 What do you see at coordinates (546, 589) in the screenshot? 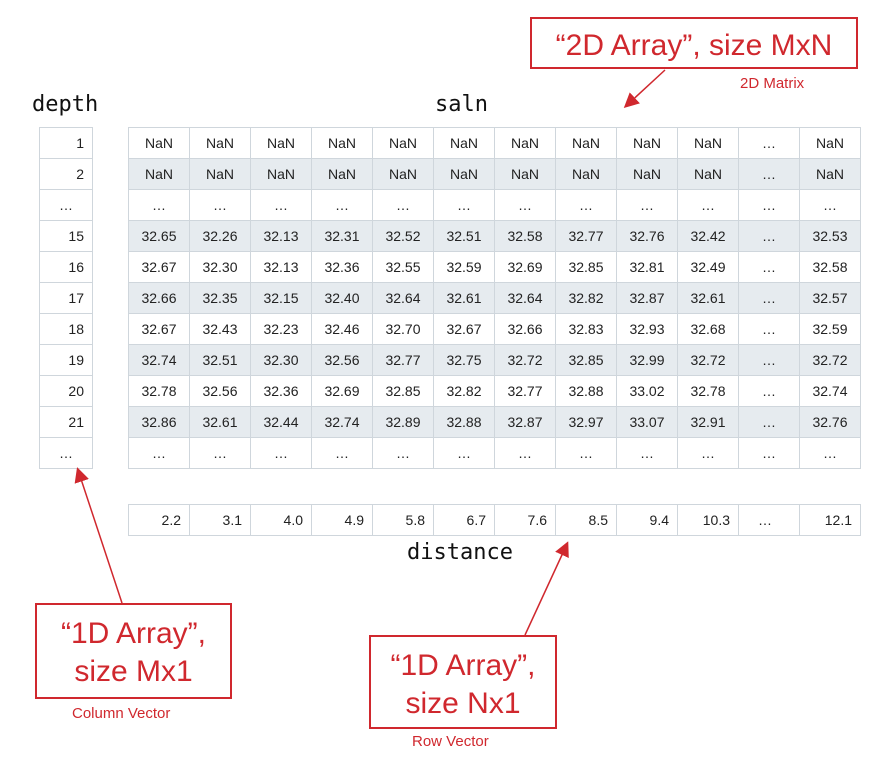
I see `arrow-to-distance` at bounding box center [546, 589].